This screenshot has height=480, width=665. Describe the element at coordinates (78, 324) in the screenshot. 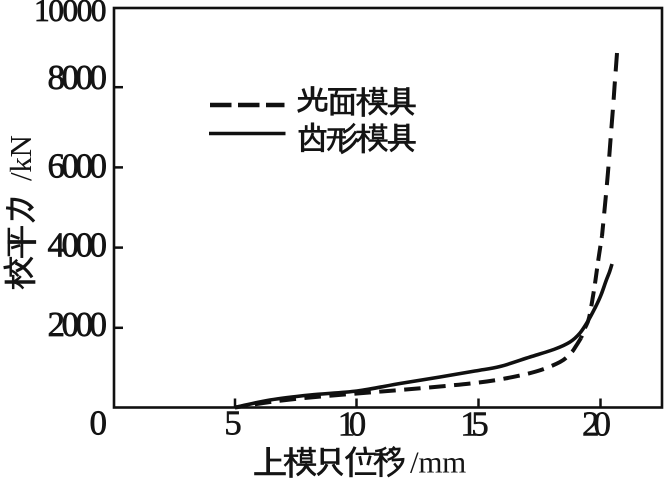

I see `svg-text: 2000` at that location.